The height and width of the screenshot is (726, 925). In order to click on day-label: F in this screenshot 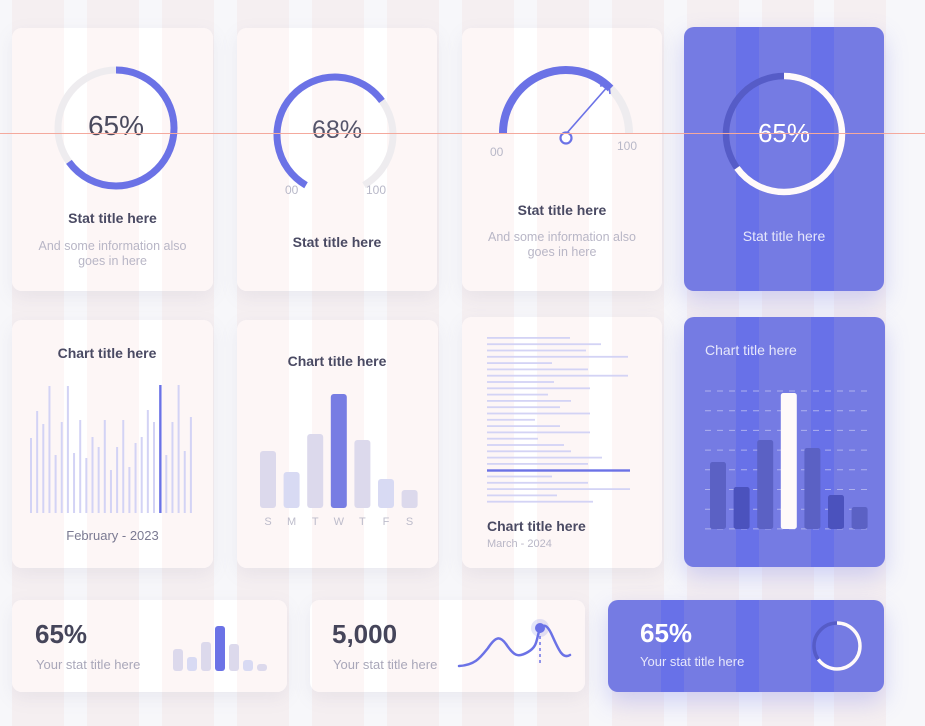, I will do `click(386, 522)`.